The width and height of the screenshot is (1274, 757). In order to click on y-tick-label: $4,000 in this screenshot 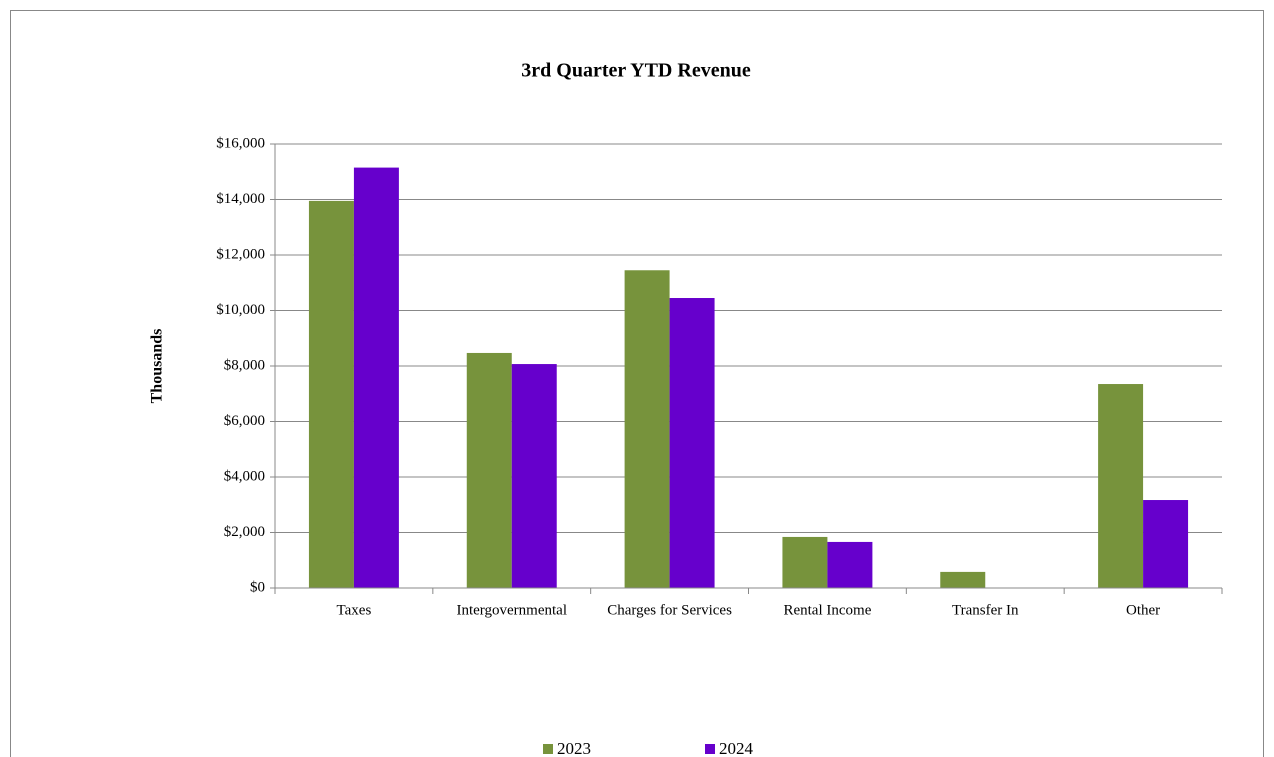, I will do `click(244, 476)`.